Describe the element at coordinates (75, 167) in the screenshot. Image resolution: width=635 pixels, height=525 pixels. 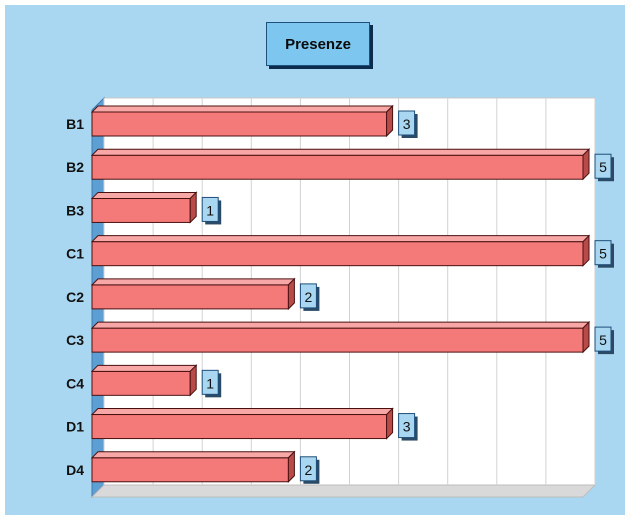
I see `category-label: B2` at that location.